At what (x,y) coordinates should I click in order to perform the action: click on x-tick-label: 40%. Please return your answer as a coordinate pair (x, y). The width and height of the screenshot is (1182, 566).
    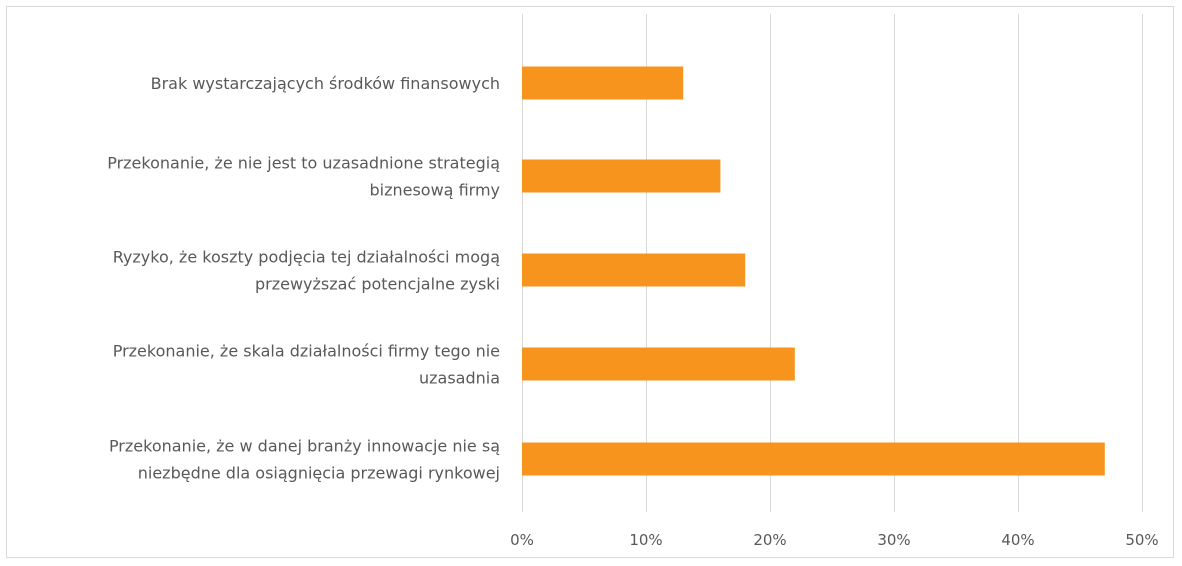
    Looking at the image, I should click on (1017, 540).